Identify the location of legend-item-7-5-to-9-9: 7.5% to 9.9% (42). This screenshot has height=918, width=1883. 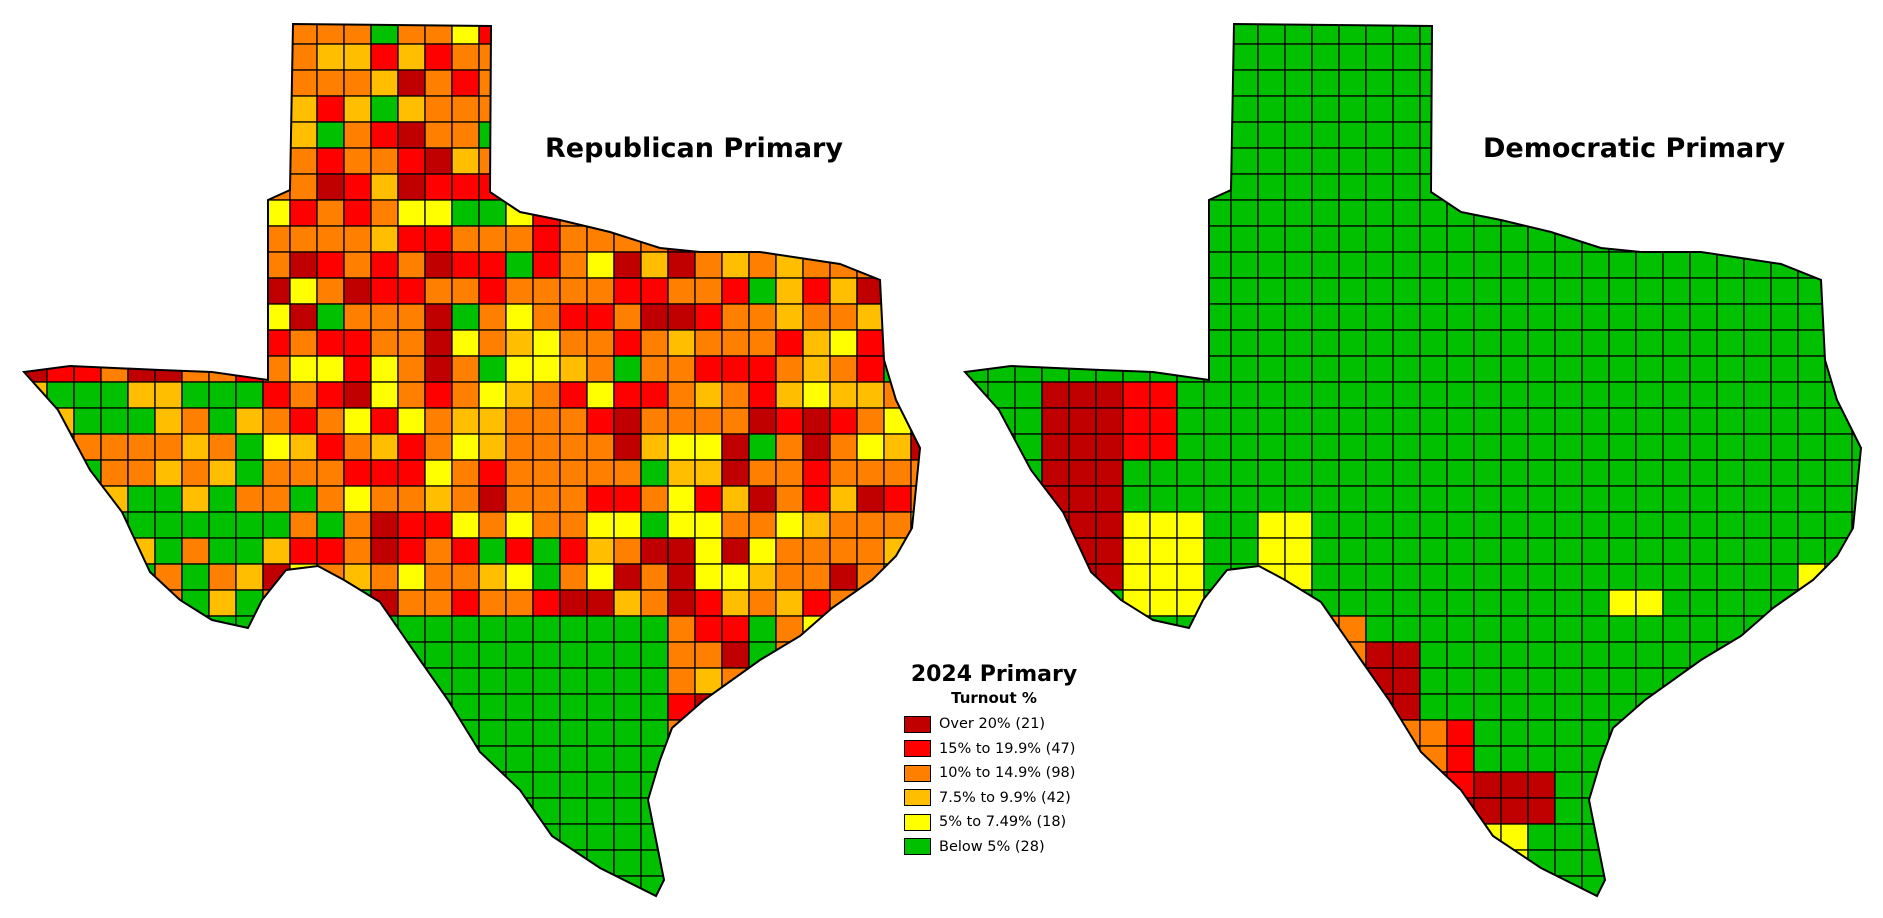
(1011, 798).